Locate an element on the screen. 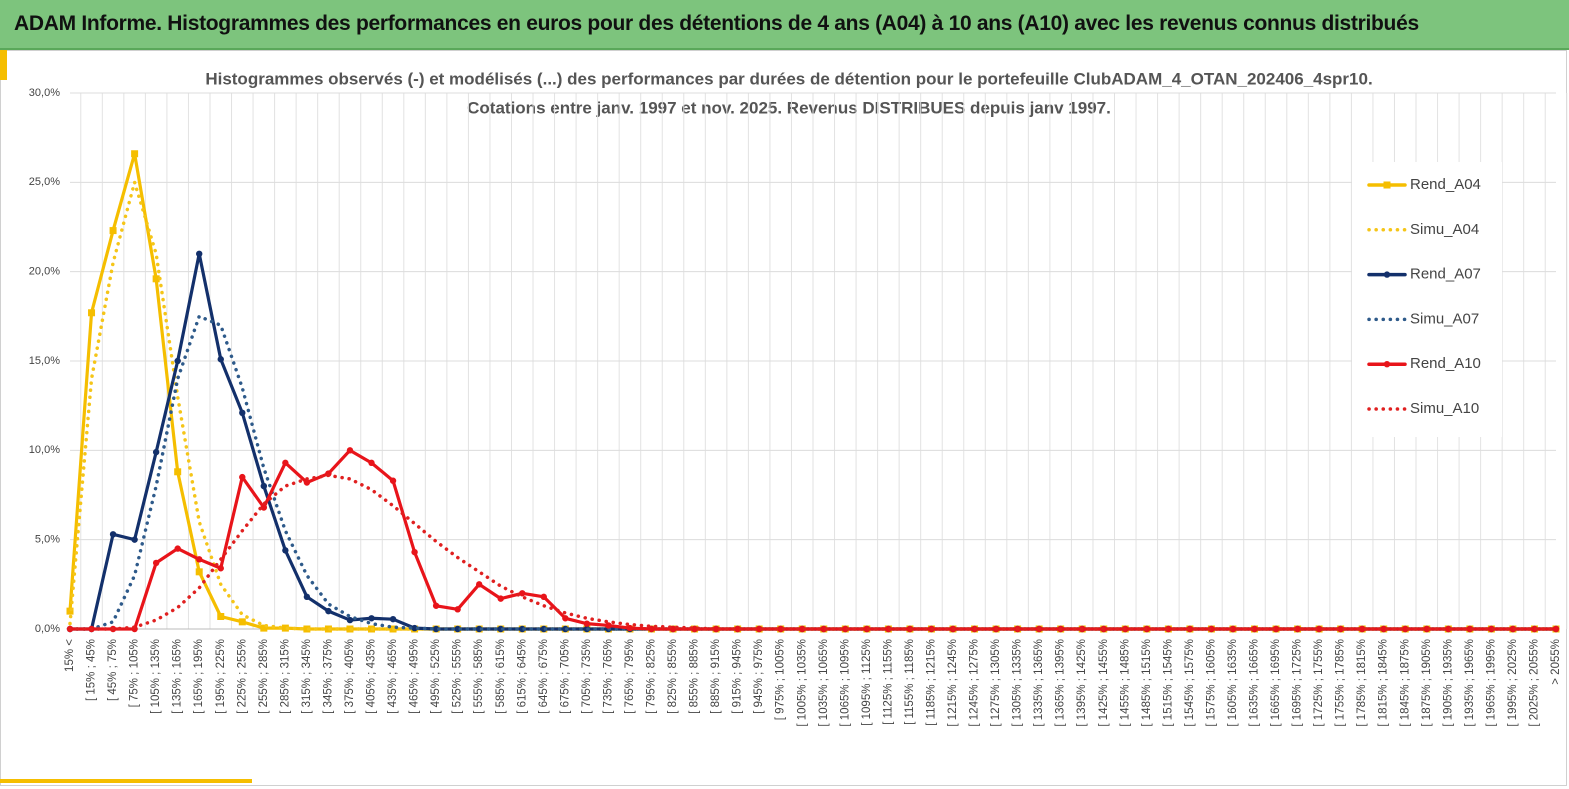 This screenshot has width=1569, height=789. legend-label: Rend_A07 is located at coordinates (1445, 274).